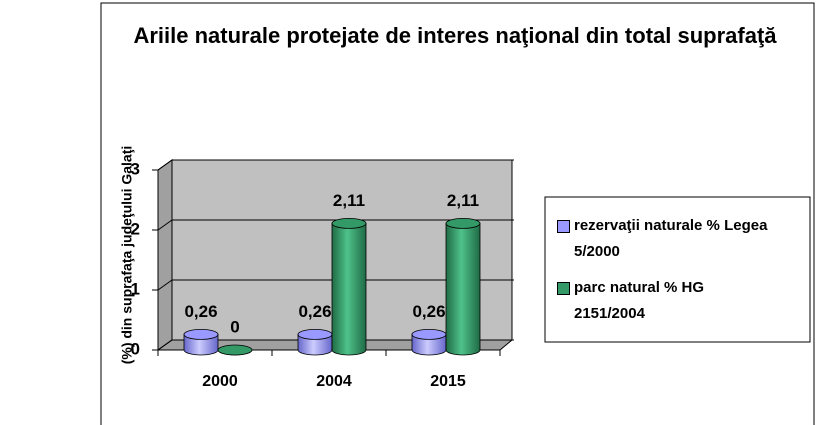 This screenshot has width=817, height=425. Describe the element at coordinates (135, 168) in the screenshot. I see `y-tick-label: 3` at that location.